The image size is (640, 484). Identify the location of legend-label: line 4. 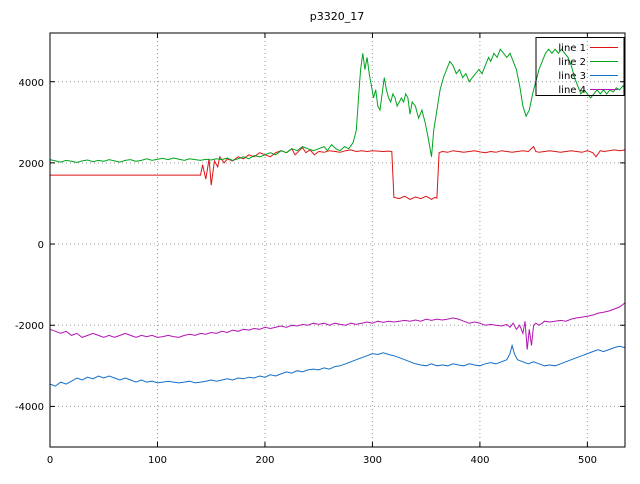
(572, 90).